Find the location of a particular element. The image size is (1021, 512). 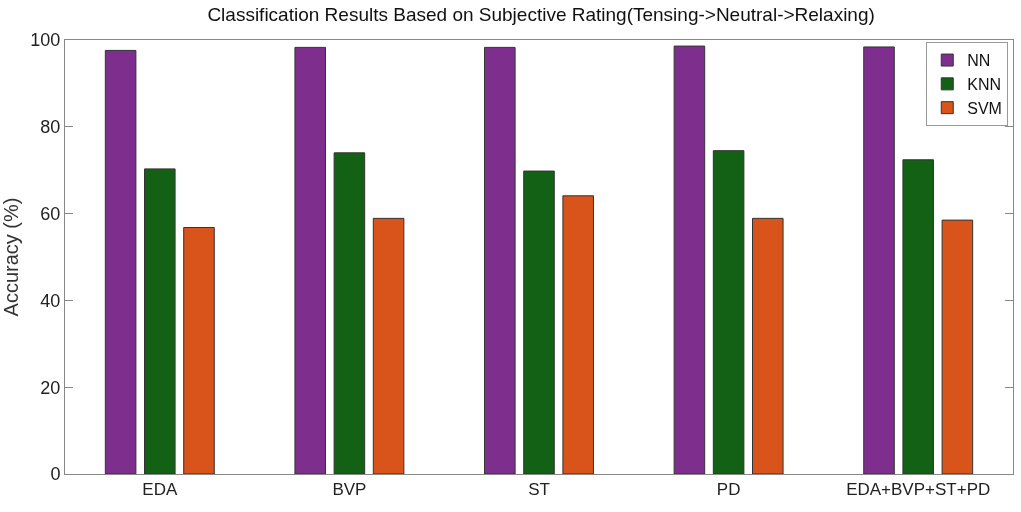

y-tick-label: 100 is located at coordinates (45, 40).